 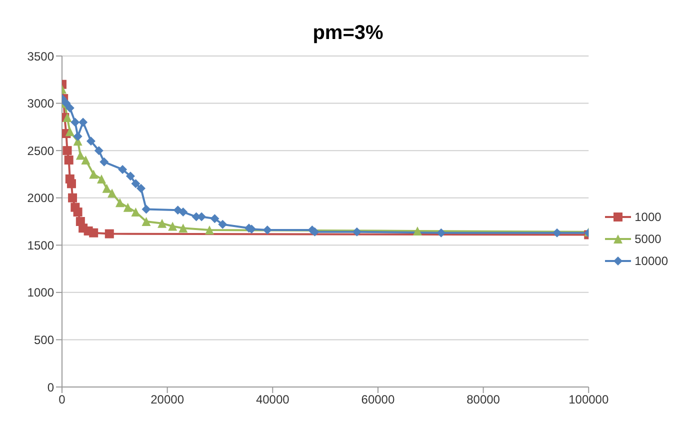 I want to click on x-tick-label: 100000, so click(x=588, y=399).